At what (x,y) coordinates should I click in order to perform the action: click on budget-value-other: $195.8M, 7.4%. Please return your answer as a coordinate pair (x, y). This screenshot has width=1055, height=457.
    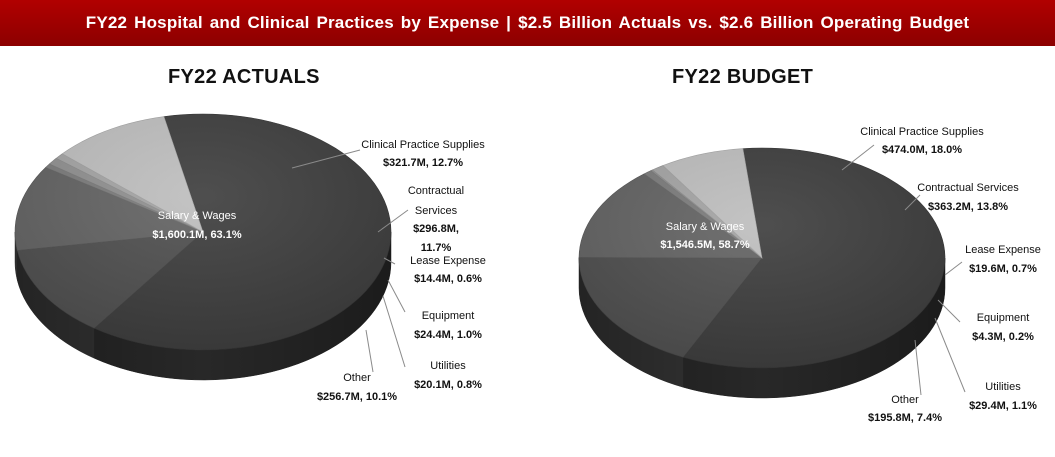
    Looking at the image, I should click on (905, 418).